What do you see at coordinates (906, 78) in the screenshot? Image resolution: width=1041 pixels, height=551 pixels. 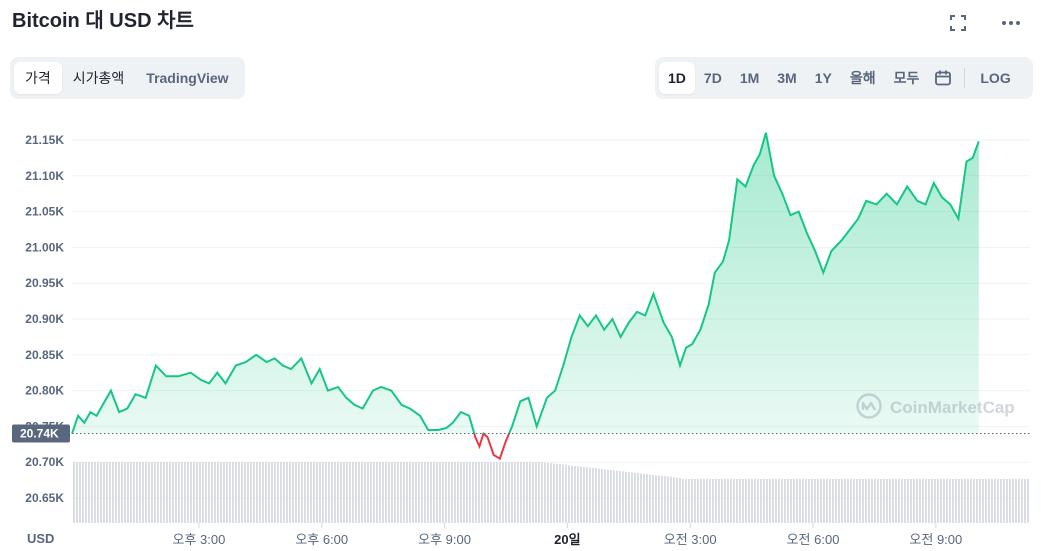 I see `range-all: 모두` at bounding box center [906, 78].